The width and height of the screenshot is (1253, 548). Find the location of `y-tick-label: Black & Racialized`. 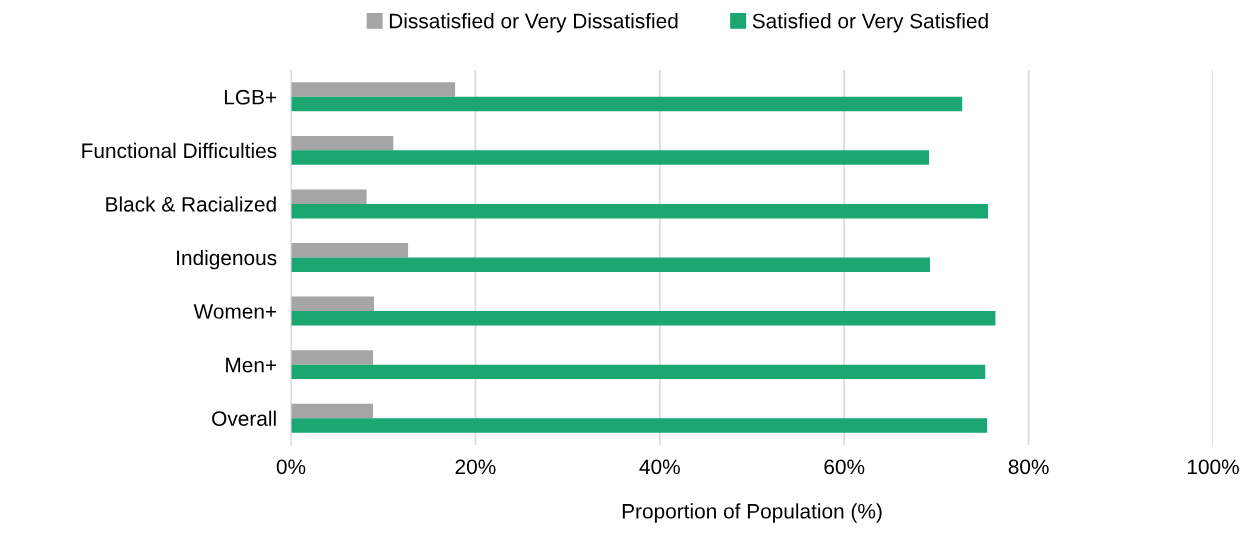

y-tick-label: Black & Racialized is located at coordinates (191, 204).